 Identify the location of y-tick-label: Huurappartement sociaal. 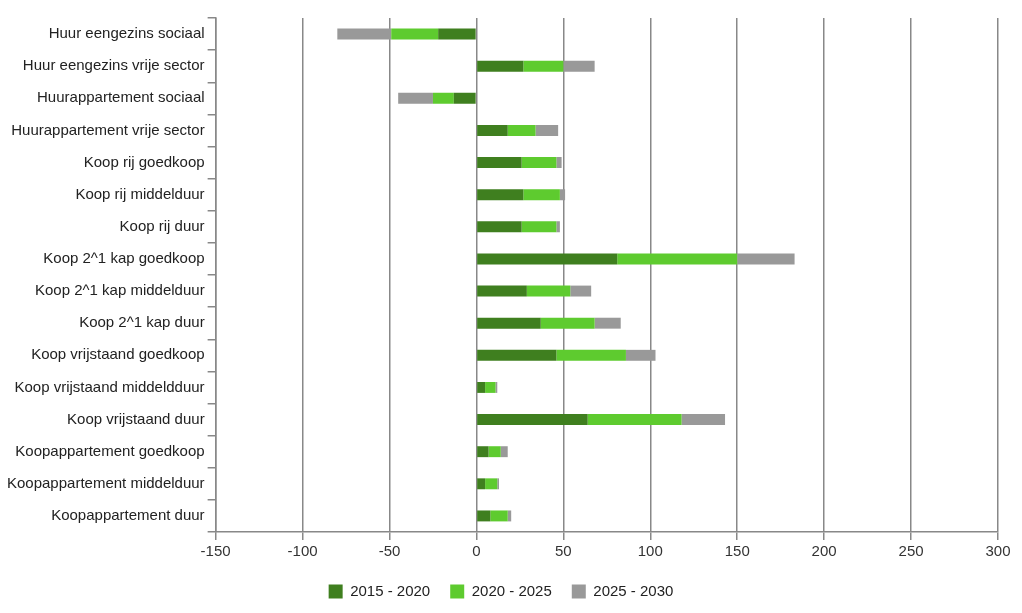
(121, 97).